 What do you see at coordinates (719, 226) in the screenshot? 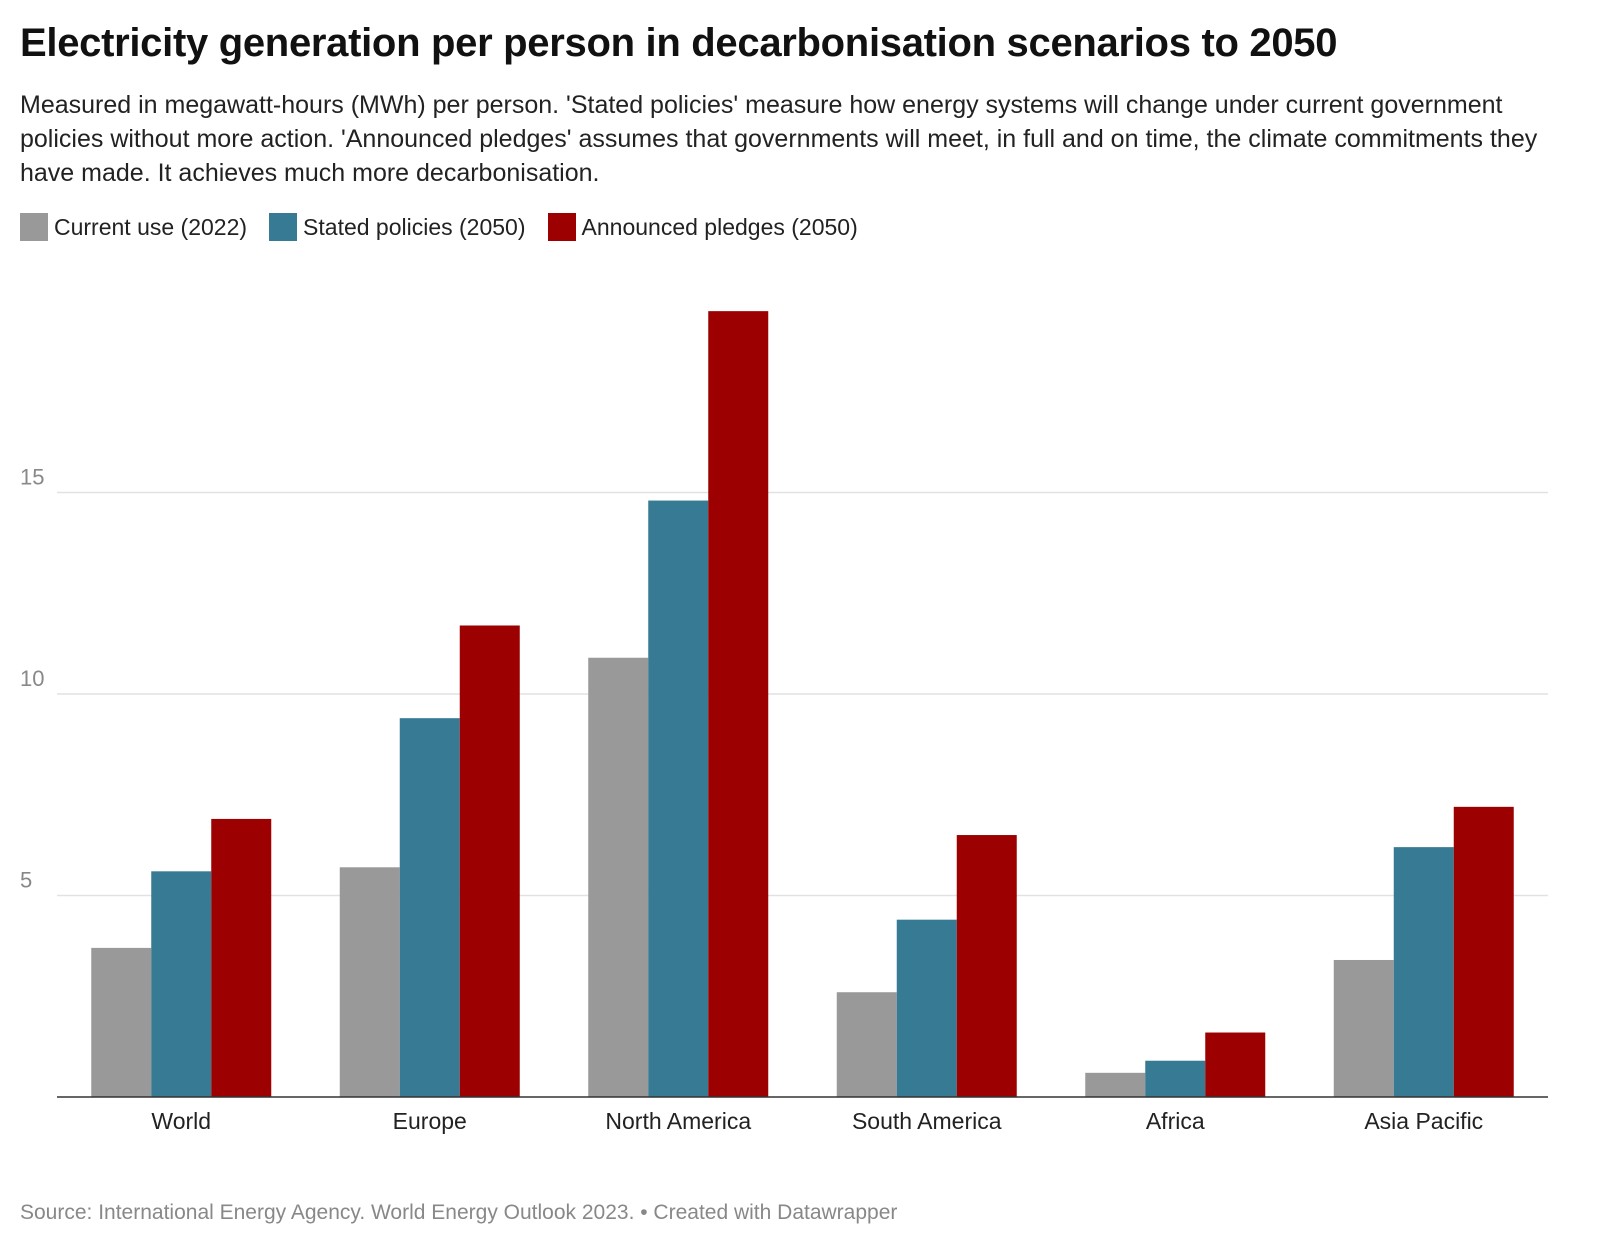
I see `legend-label-announced-pledges: Announced pledges (2050)` at bounding box center [719, 226].